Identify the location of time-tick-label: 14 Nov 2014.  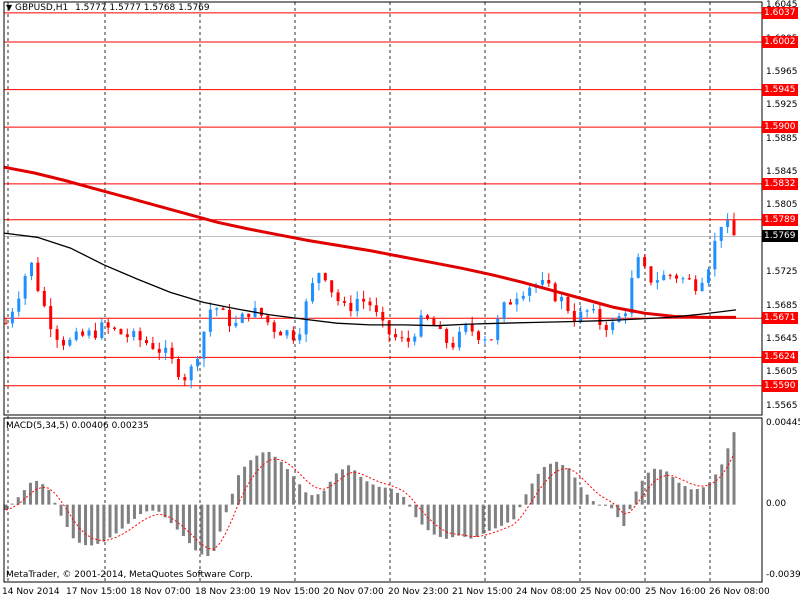
(31, 592).